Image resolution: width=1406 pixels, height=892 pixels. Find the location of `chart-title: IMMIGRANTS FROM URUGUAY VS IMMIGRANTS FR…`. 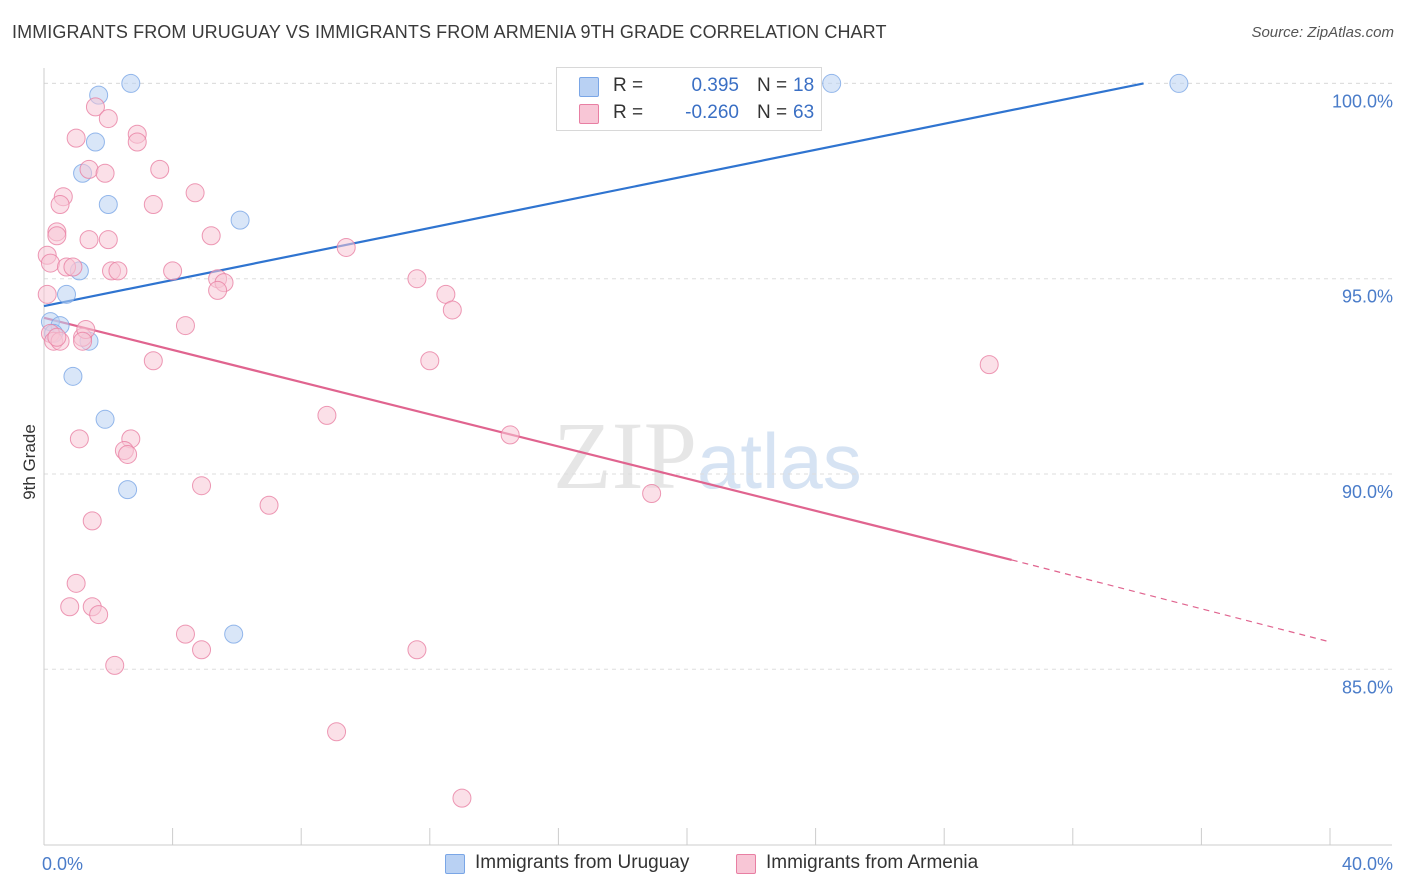

chart-title: IMMIGRANTS FROM URUGUAY VS IMMIGRANTS FR… is located at coordinates (449, 32).